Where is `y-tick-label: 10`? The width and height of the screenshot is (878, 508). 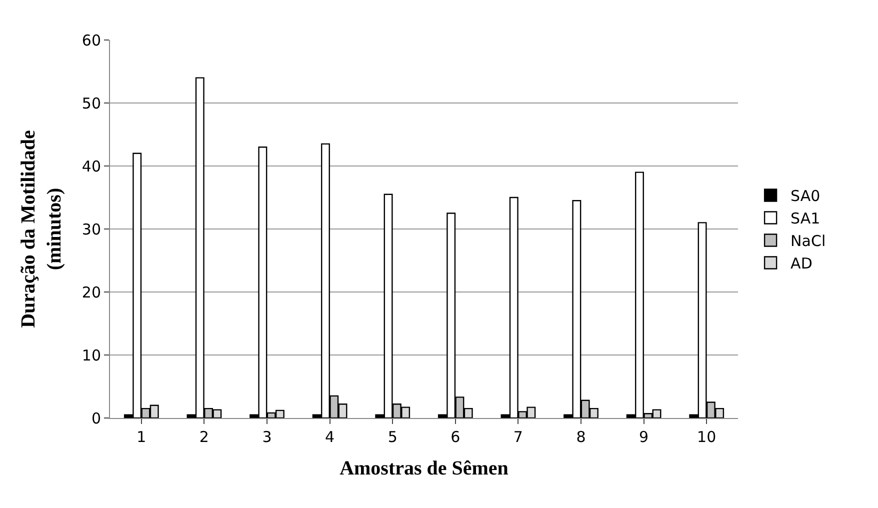 y-tick-label: 10 is located at coordinates (91, 355).